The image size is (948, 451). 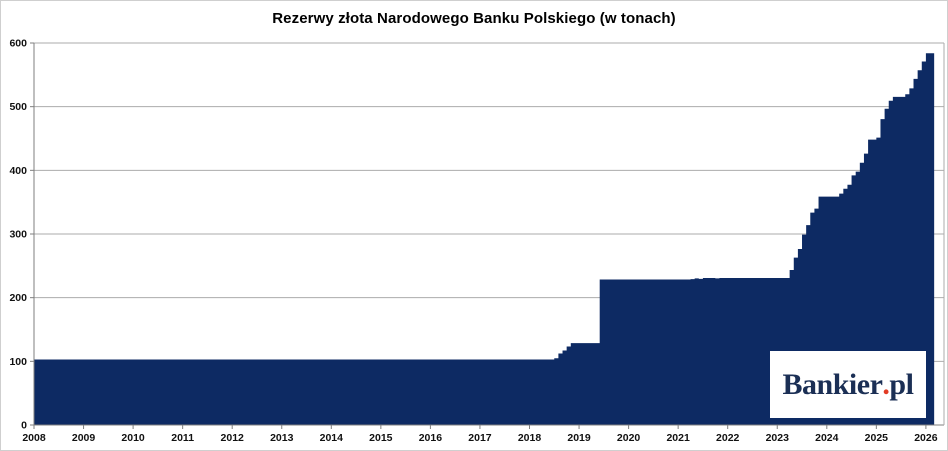 What do you see at coordinates (18, 44) in the screenshot?
I see `y-tick-label: 600` at bounding box center [18, 44].